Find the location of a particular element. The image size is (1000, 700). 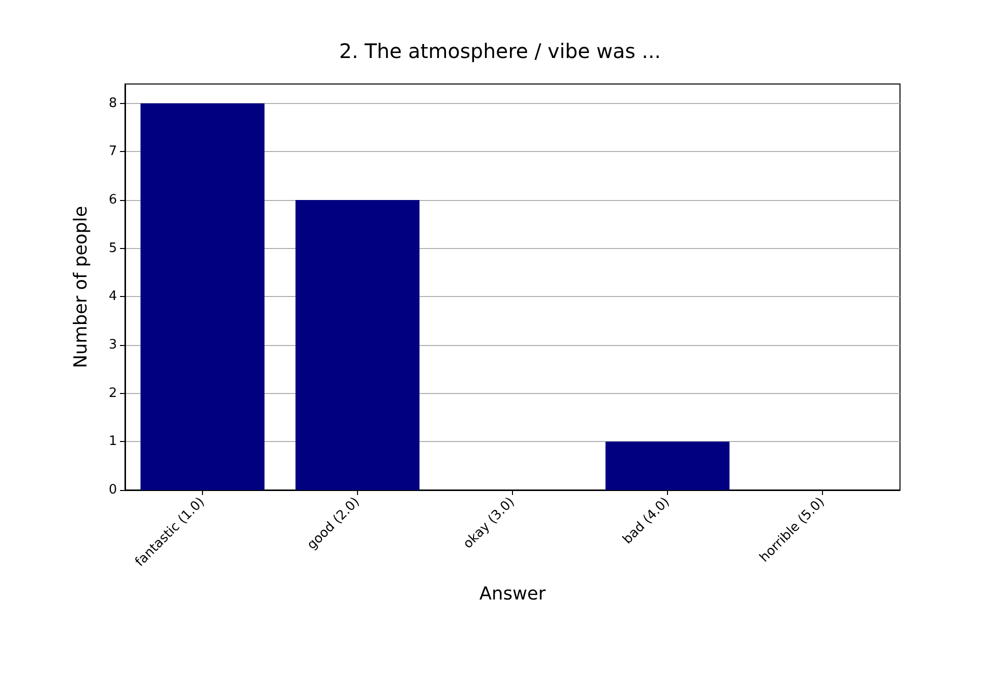

y-tick-label: 2 is located at coordinates (112, 393).